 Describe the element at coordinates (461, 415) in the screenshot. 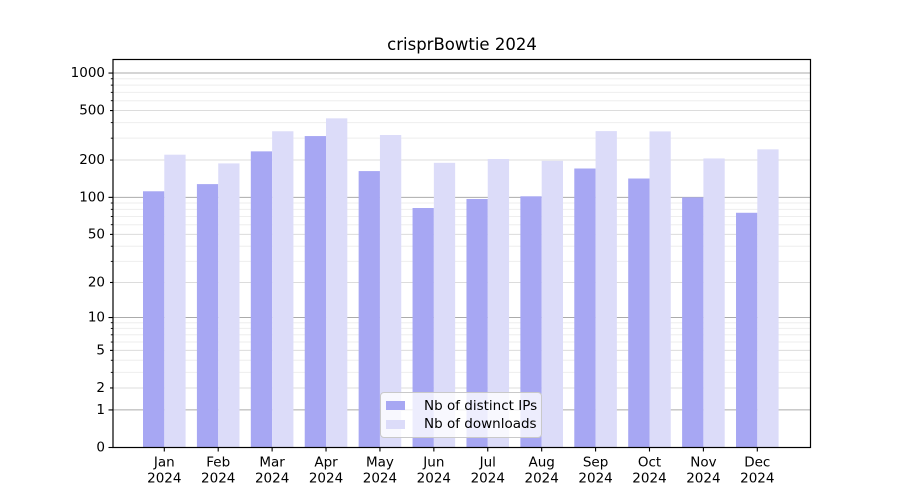

I see `legend: Nb of distinct IPs Nb of downloads` at that location.